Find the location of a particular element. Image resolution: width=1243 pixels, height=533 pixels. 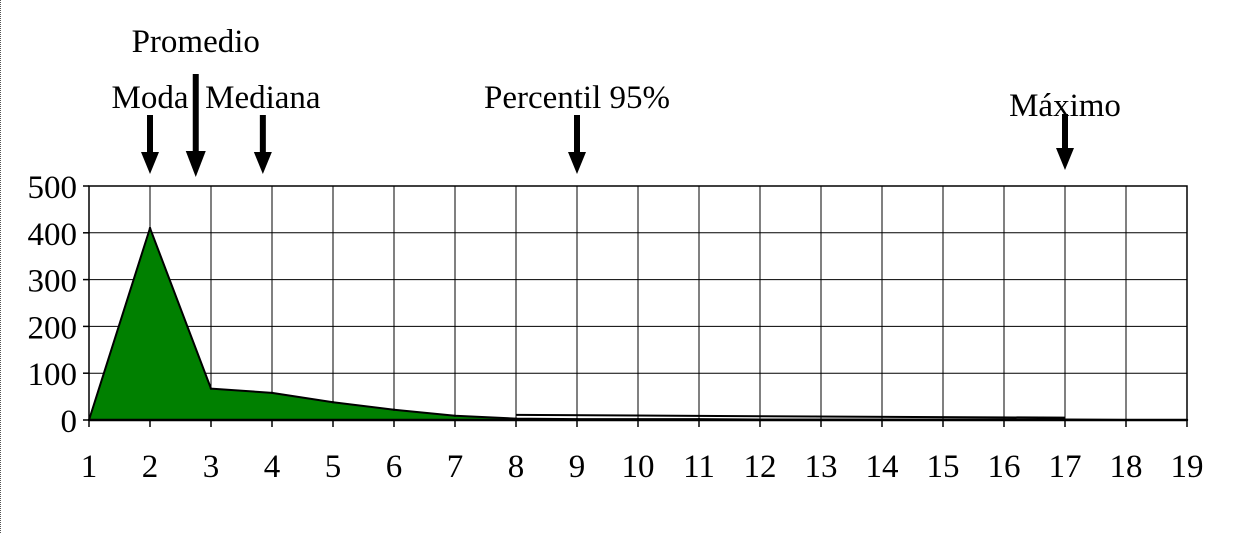

x-tick-label: 4 is located at coordinates (272, 467).